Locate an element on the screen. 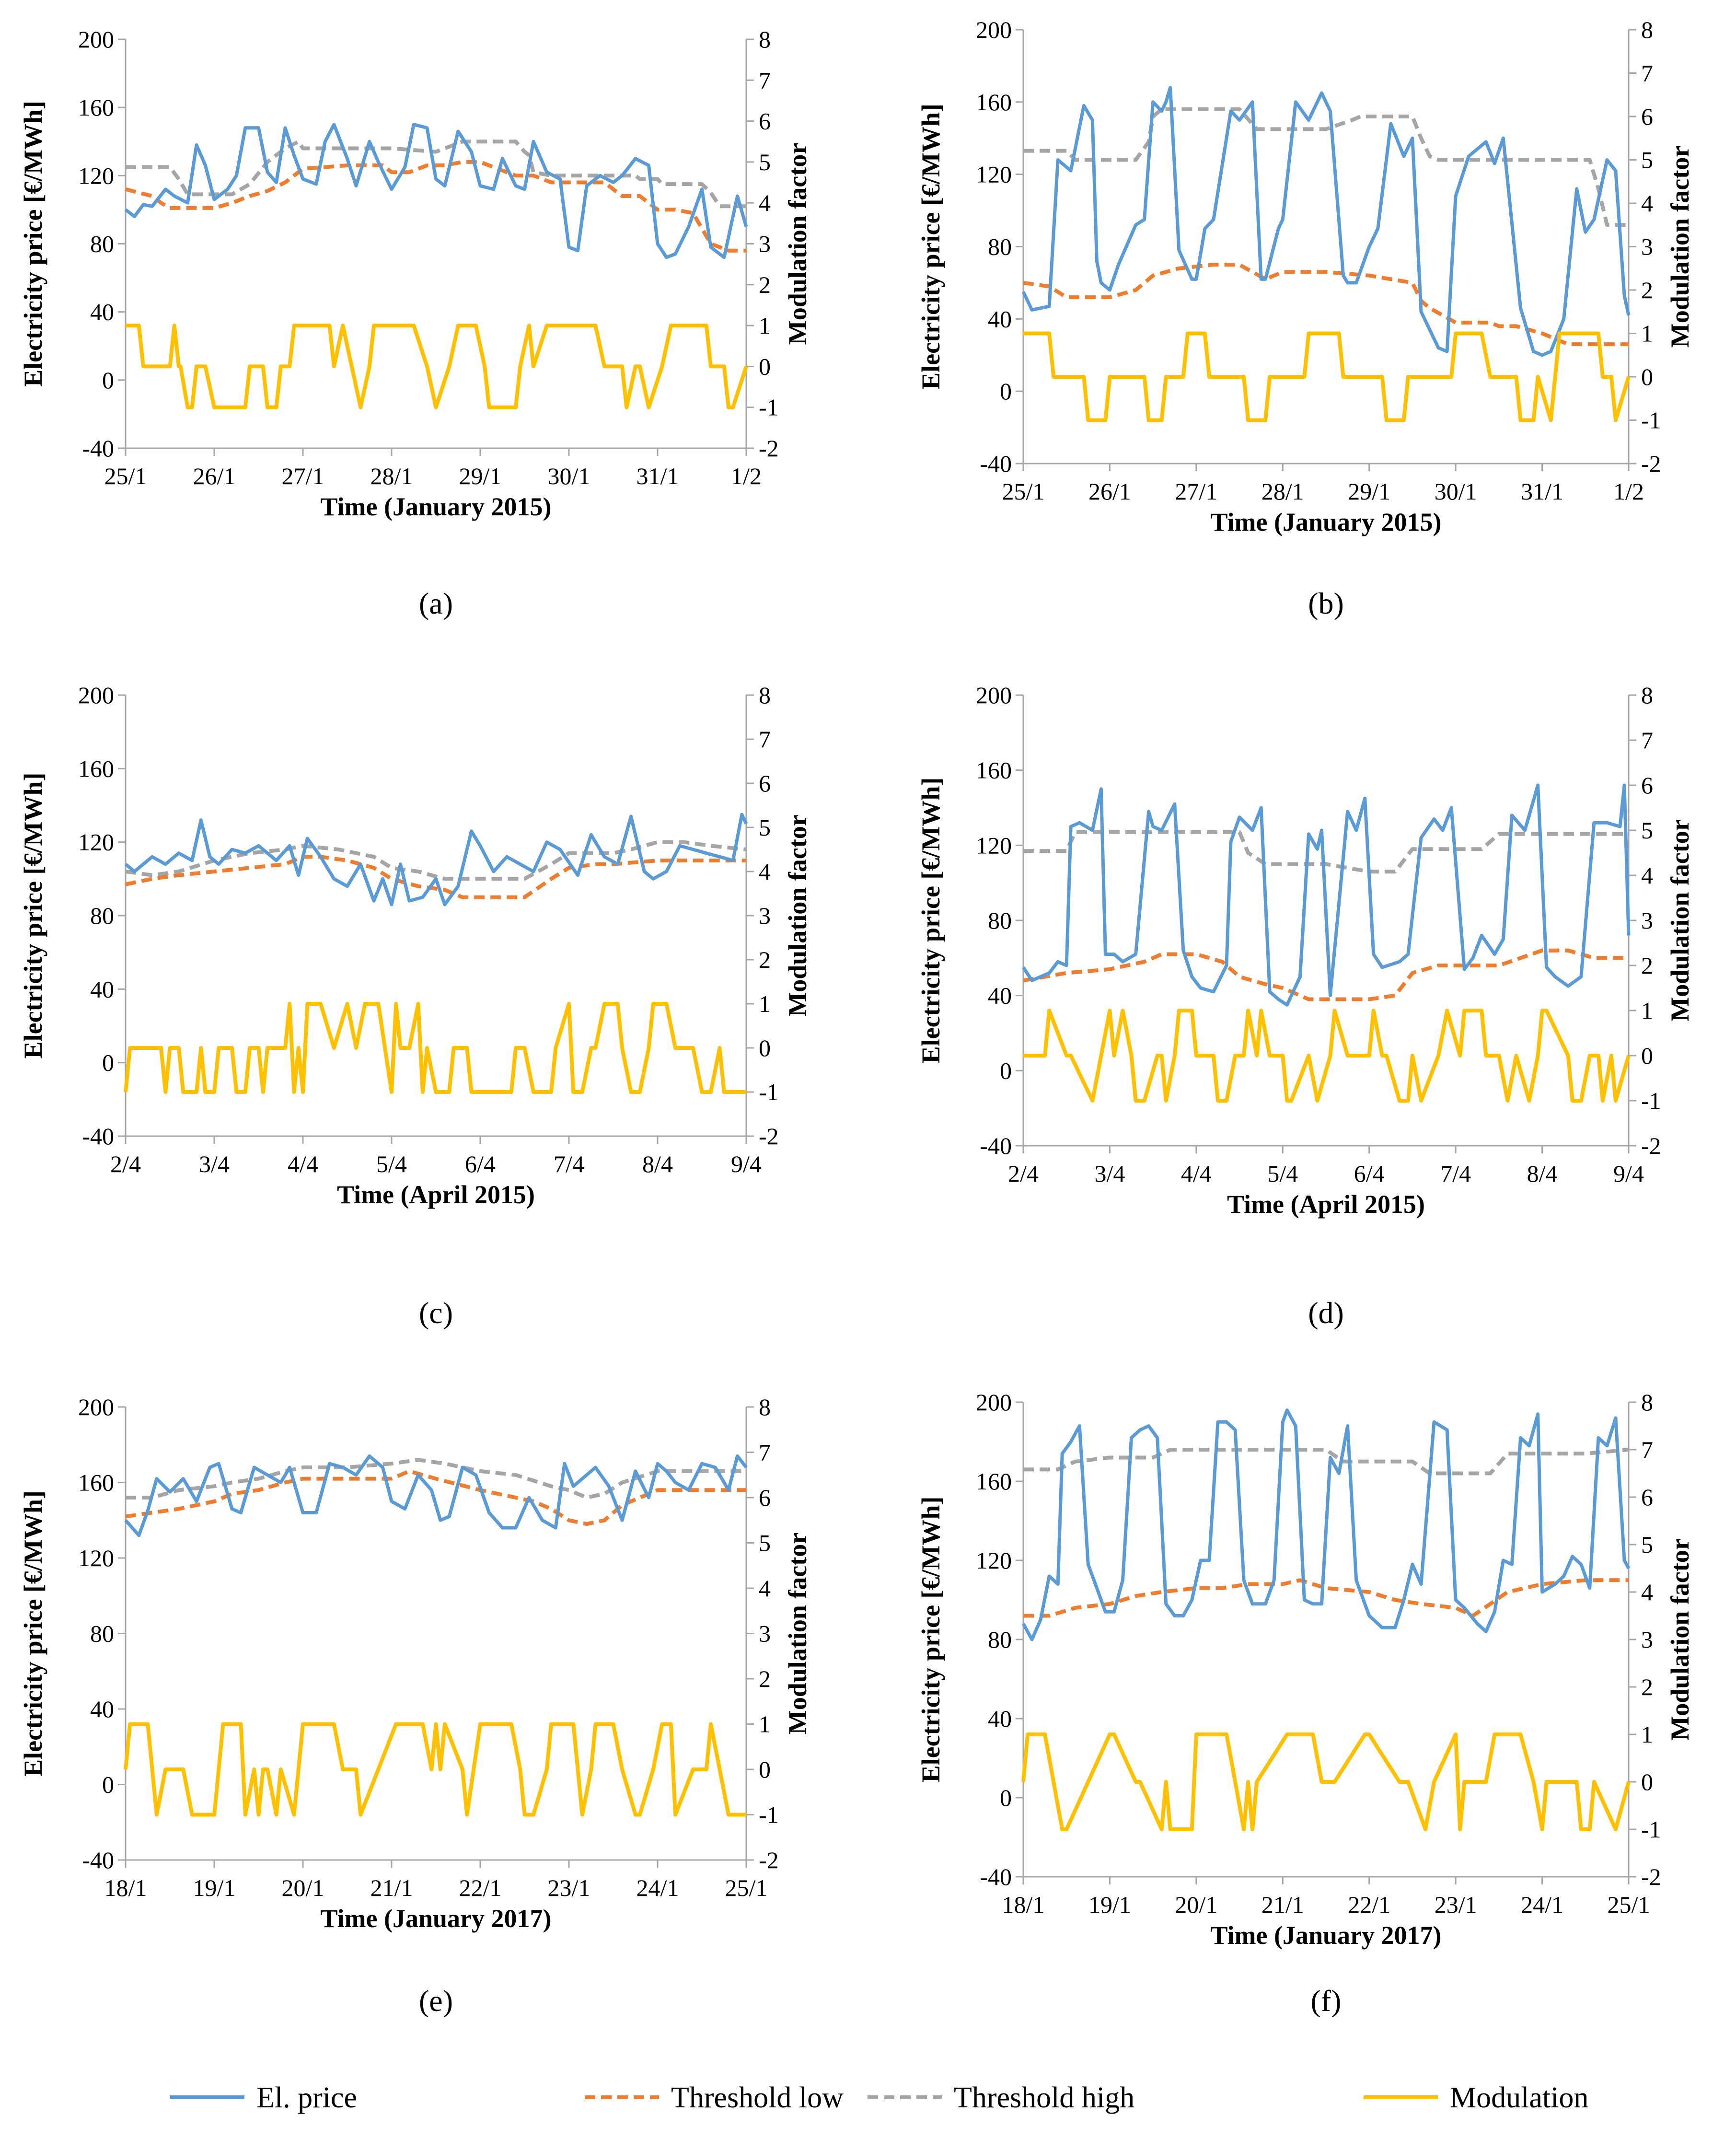  y2-tick-label: 6 is located at coordinates (765, 1497).